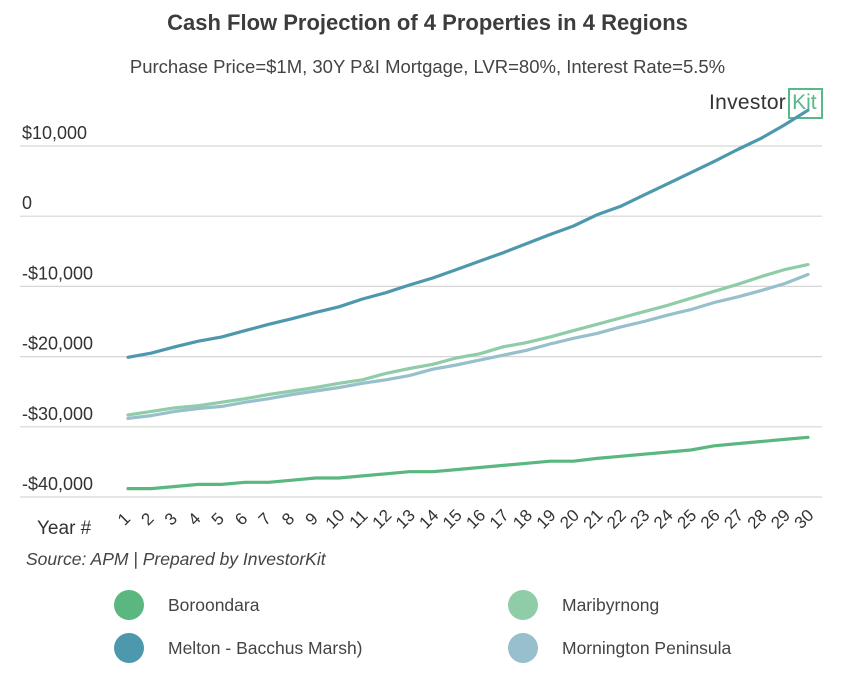 Image resolution: width=855 pixels, height=679 pixels. Describe the element at coordinates (57, 344) in the screenshot. I see `y-tick-label: -$20,000` at that location.